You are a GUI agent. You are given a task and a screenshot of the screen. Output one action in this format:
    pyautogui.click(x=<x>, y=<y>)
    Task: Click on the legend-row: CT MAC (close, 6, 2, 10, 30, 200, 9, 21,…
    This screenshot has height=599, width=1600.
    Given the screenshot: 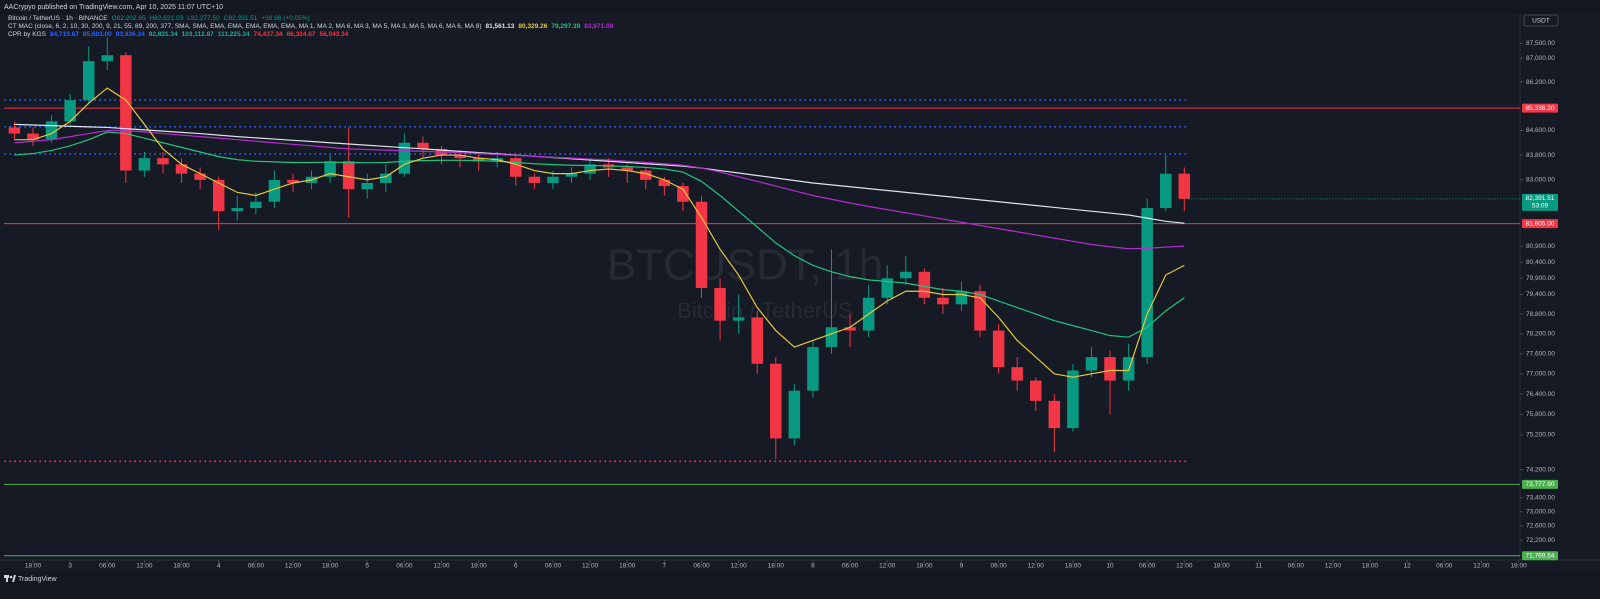 What is the action you would take?
    pyautogui.click(x=312, y=27)
    